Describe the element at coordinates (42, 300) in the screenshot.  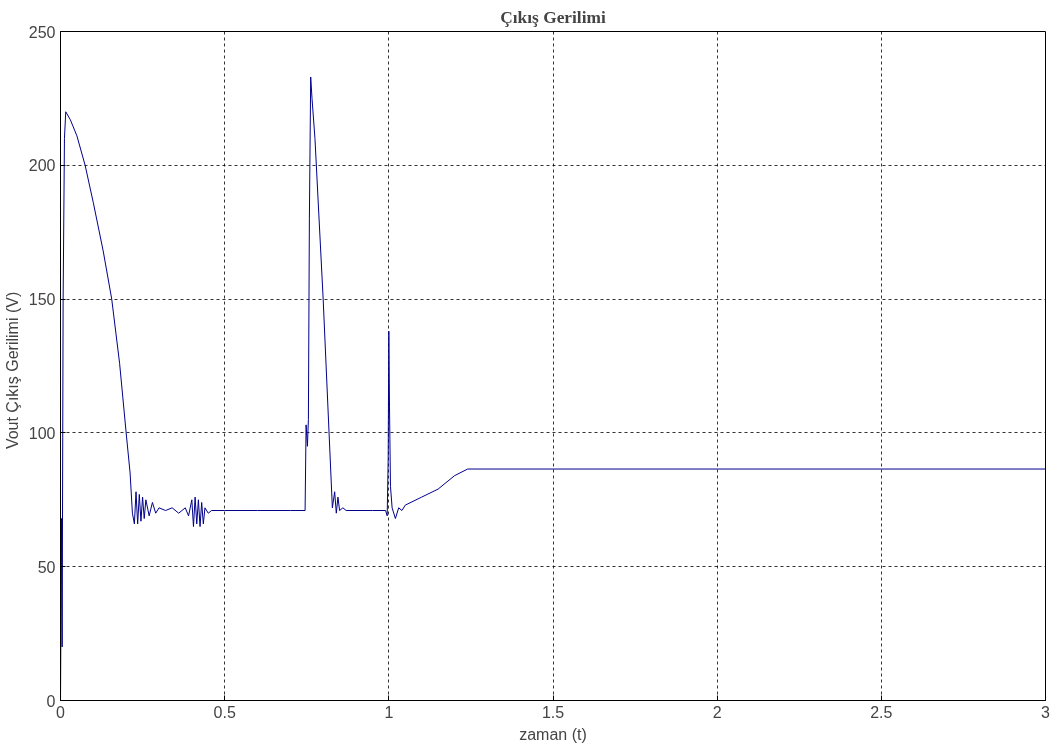
I see `y-tick-label: 150` at that location.